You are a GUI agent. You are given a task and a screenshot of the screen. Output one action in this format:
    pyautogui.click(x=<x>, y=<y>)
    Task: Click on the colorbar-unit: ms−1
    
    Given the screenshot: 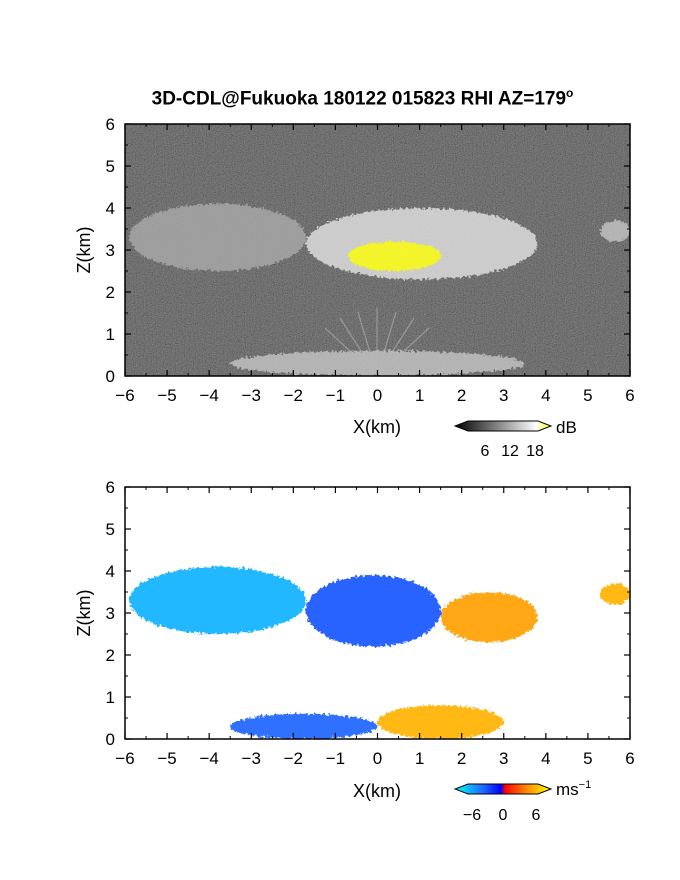 What is the action you would take?
    pyautogui.click(x=573, y=789)
    